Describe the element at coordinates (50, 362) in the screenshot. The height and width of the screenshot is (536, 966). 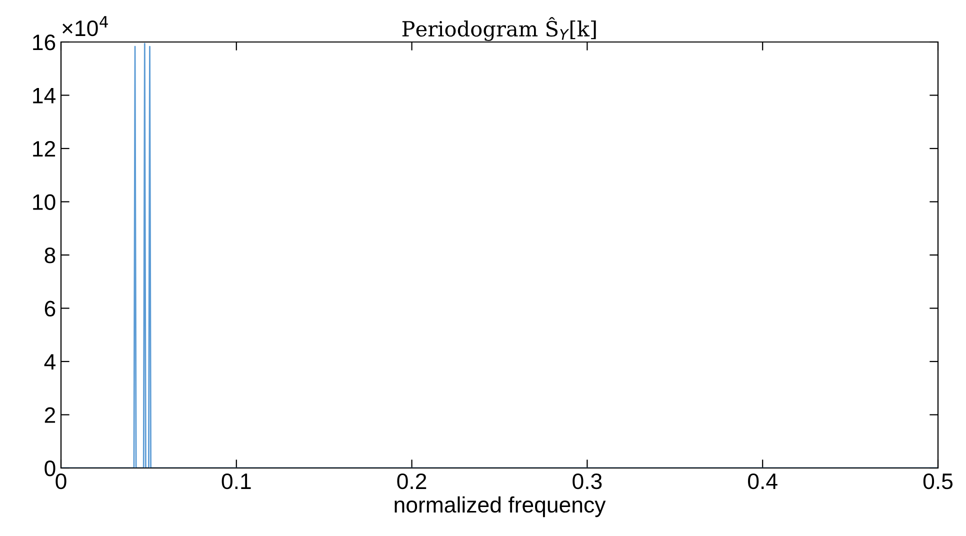
I see `y-tick-label: 4` at that location.